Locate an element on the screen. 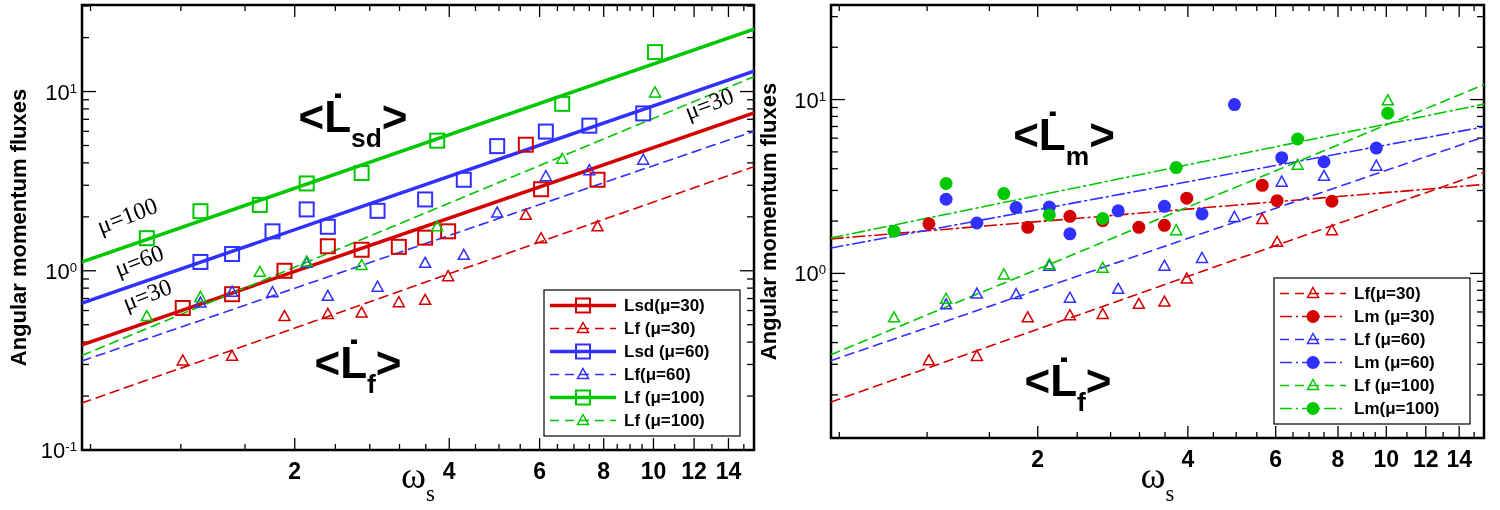 This screenshot has height=510, width=1500. legend-label: Lsd(μ=30) is located at coordinates (664, 305).